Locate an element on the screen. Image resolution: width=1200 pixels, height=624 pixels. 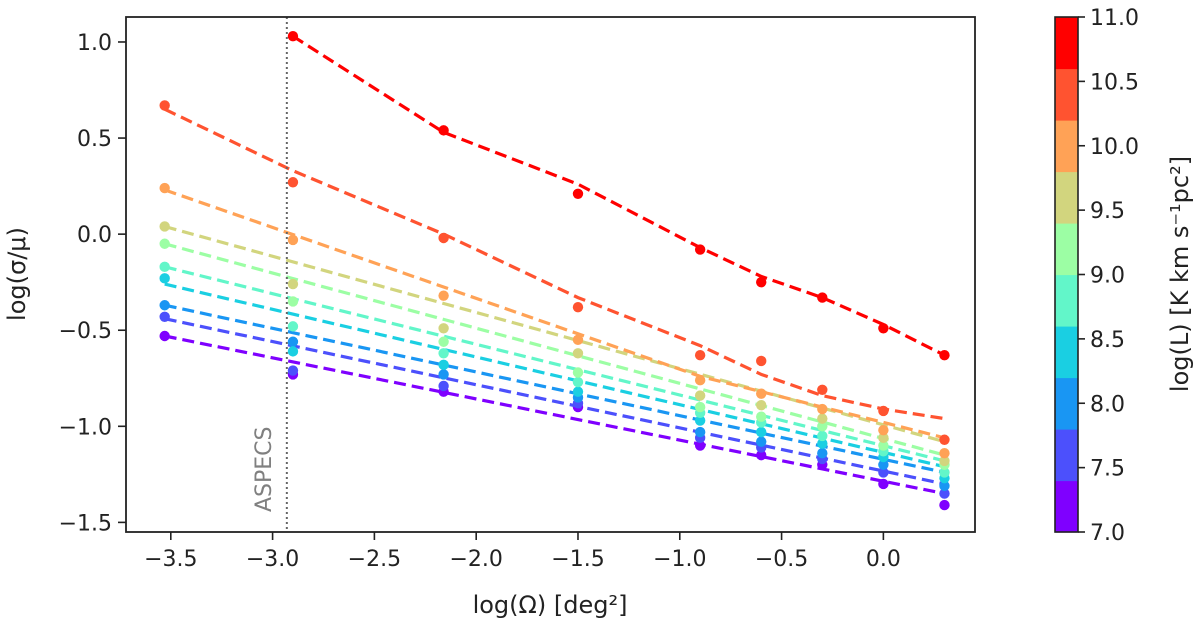
y-tick-label: 0.5 is located at coordinates (94, 139).